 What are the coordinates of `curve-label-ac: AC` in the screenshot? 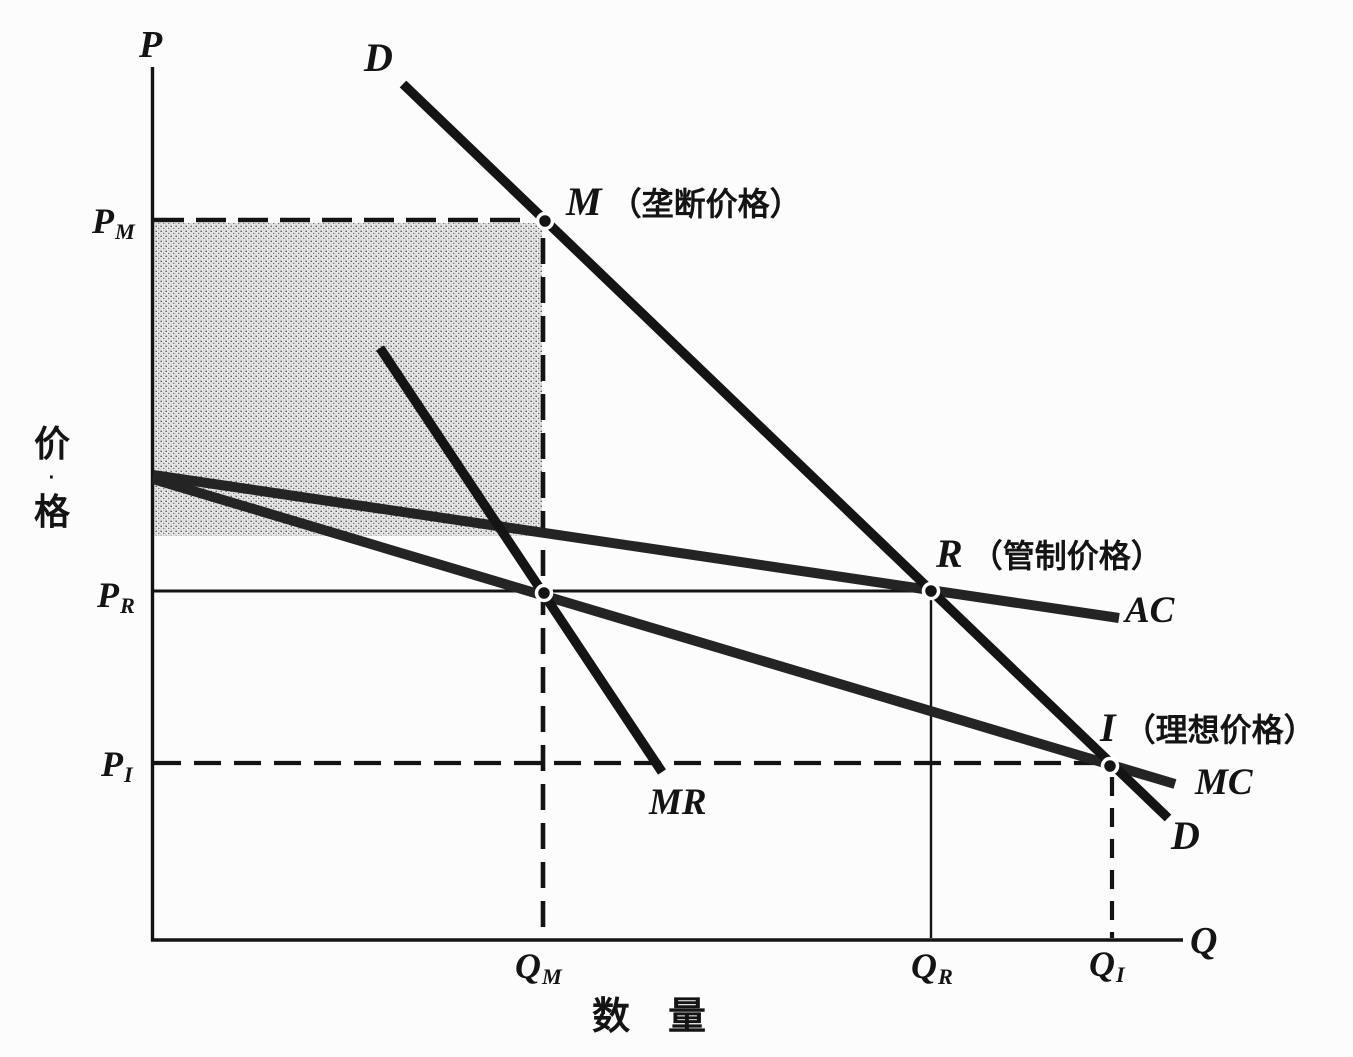 It's located at (1150, 610).